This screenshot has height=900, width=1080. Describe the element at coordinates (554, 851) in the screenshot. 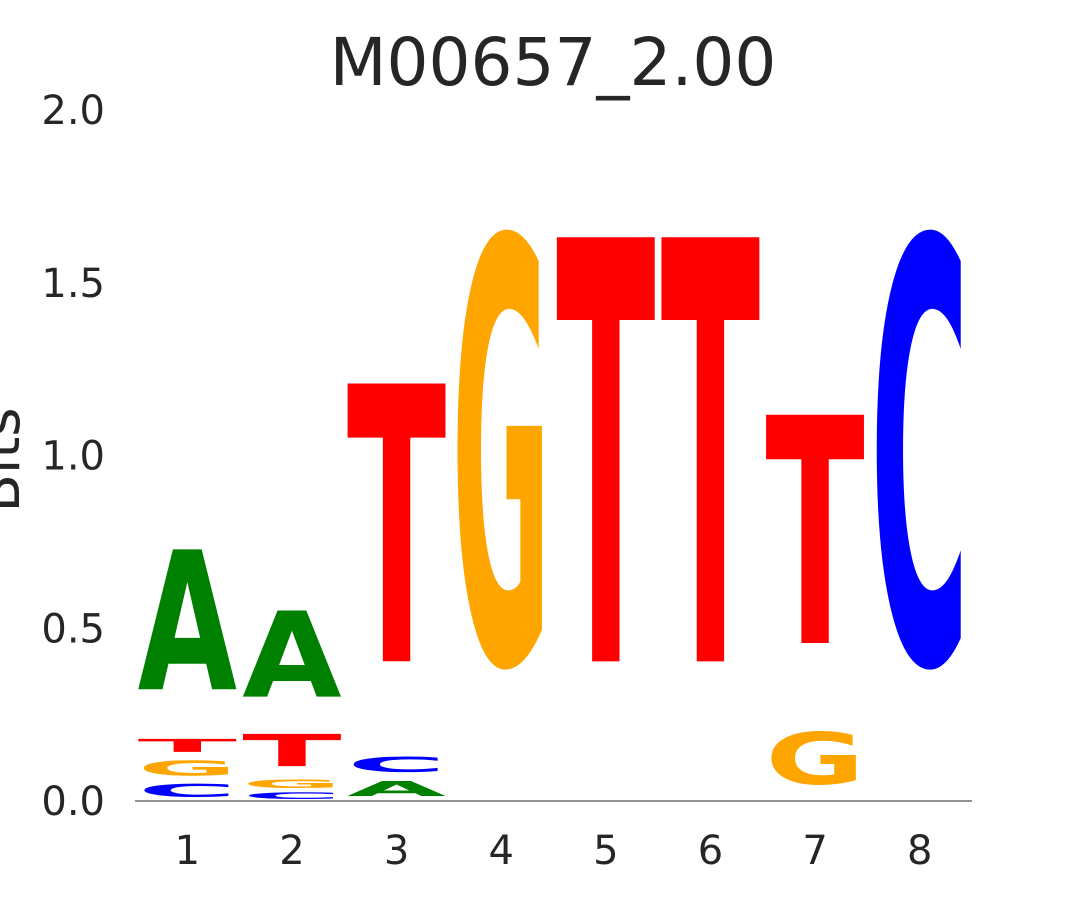

I see `x-axis-ticks: 1 2 3 4 5 6 7 8` at that location.